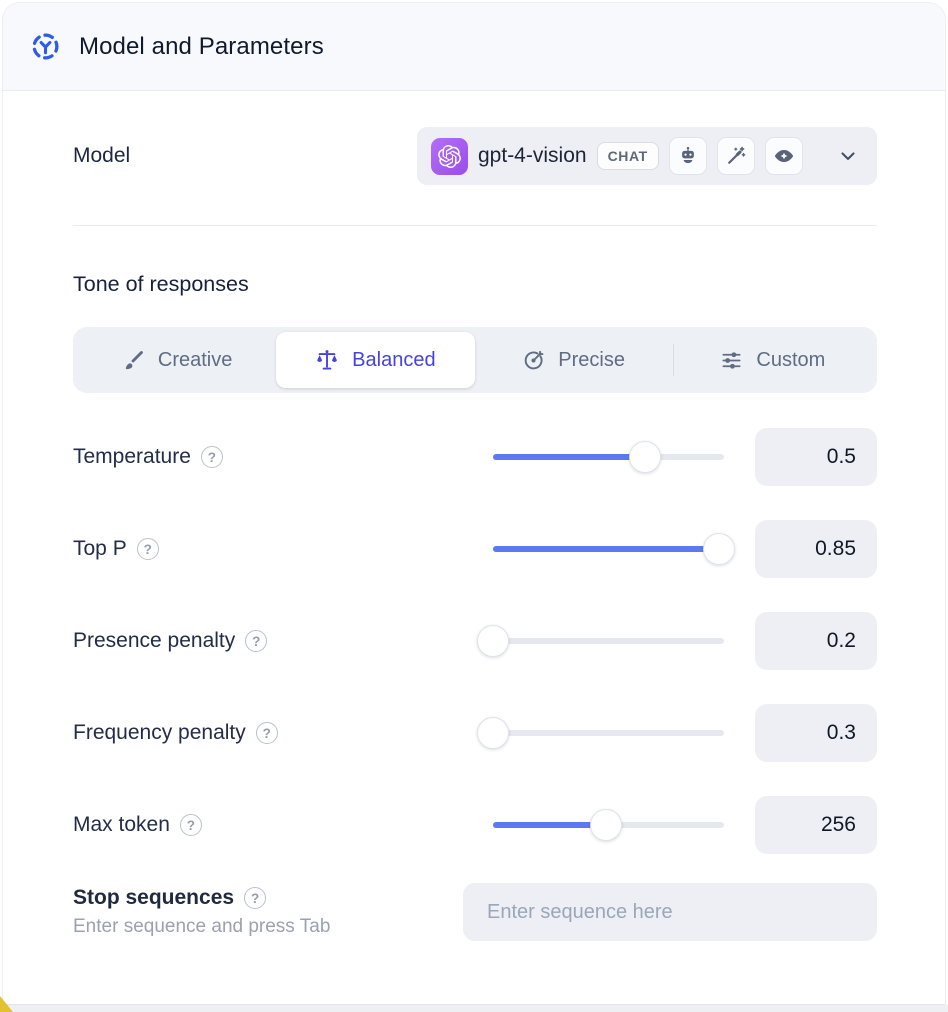  Describe the element at coordinates (474, 47) in the screenshot. I see `panel-header: Model and Parameters` at that location.